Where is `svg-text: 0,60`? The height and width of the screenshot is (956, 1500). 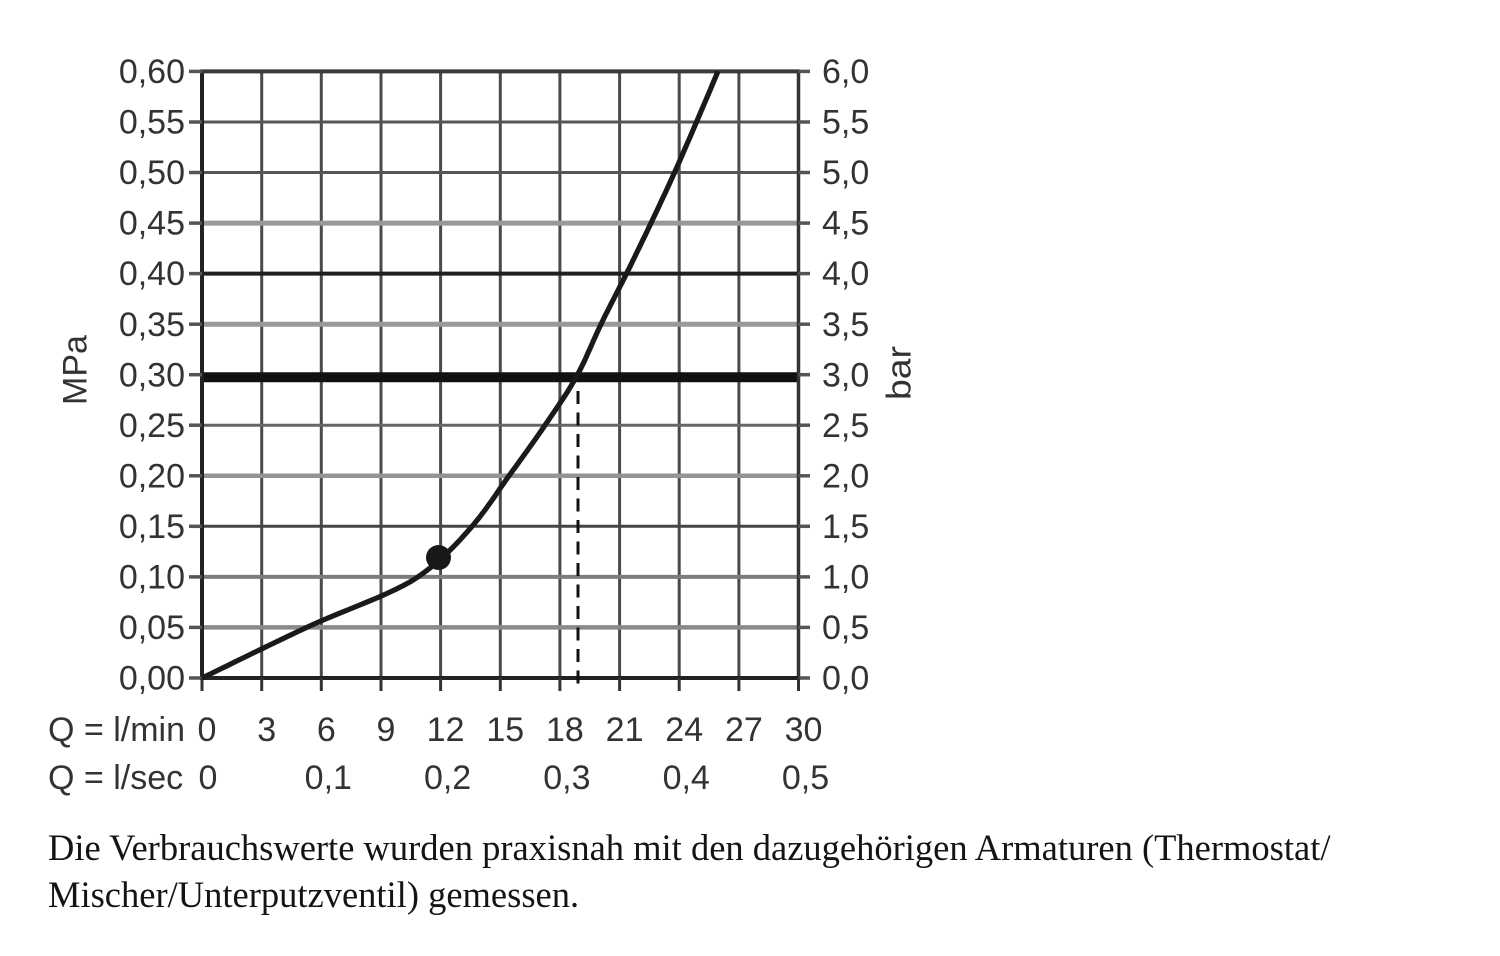
svg-text: 0,60 is located at coordinates (152, 72).